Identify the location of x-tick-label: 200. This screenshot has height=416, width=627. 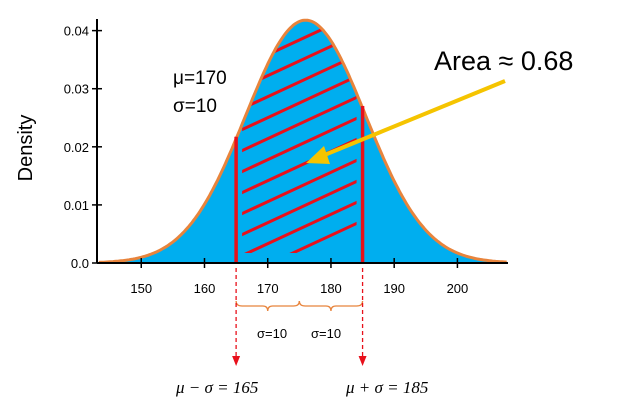
(458, 288).